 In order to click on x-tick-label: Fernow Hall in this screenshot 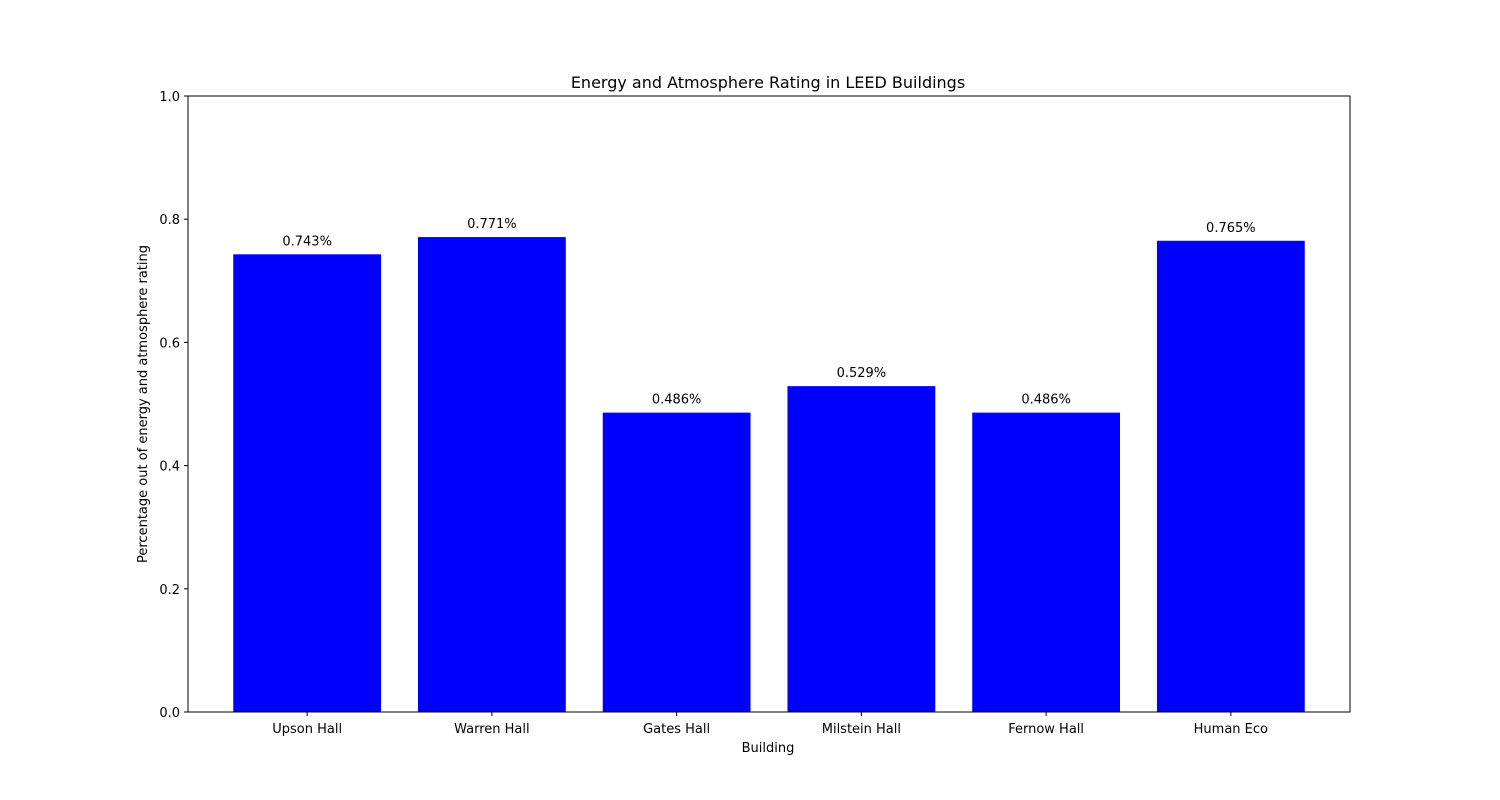, I will do `click(1046, 729)`.